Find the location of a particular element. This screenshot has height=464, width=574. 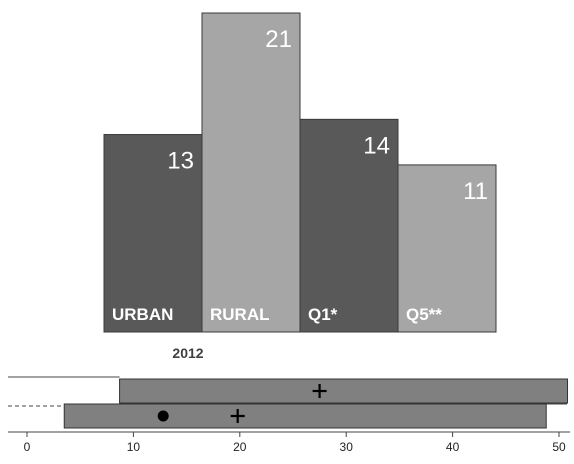

x-tick-label: 20 is located at coordinates (240, 447).